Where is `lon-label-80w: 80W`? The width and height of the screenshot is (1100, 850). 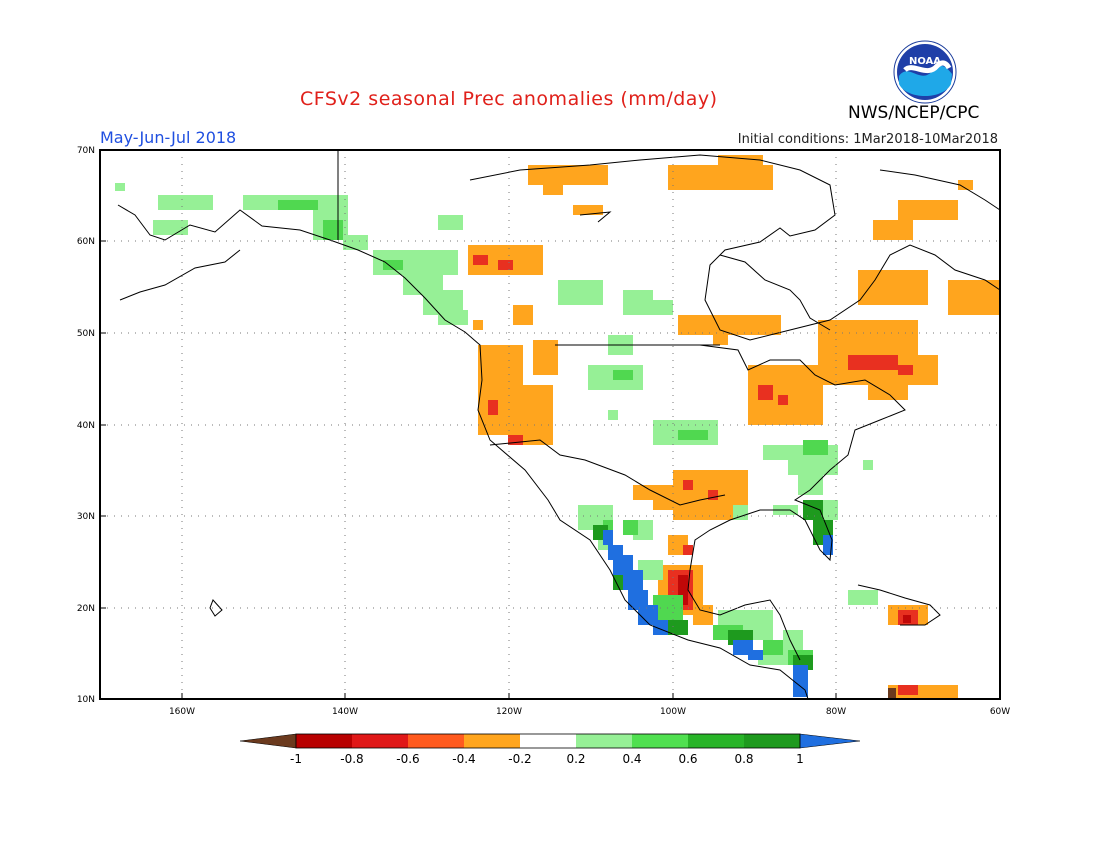
lon-label-80w: 80W is located at coordinates (836, 712).